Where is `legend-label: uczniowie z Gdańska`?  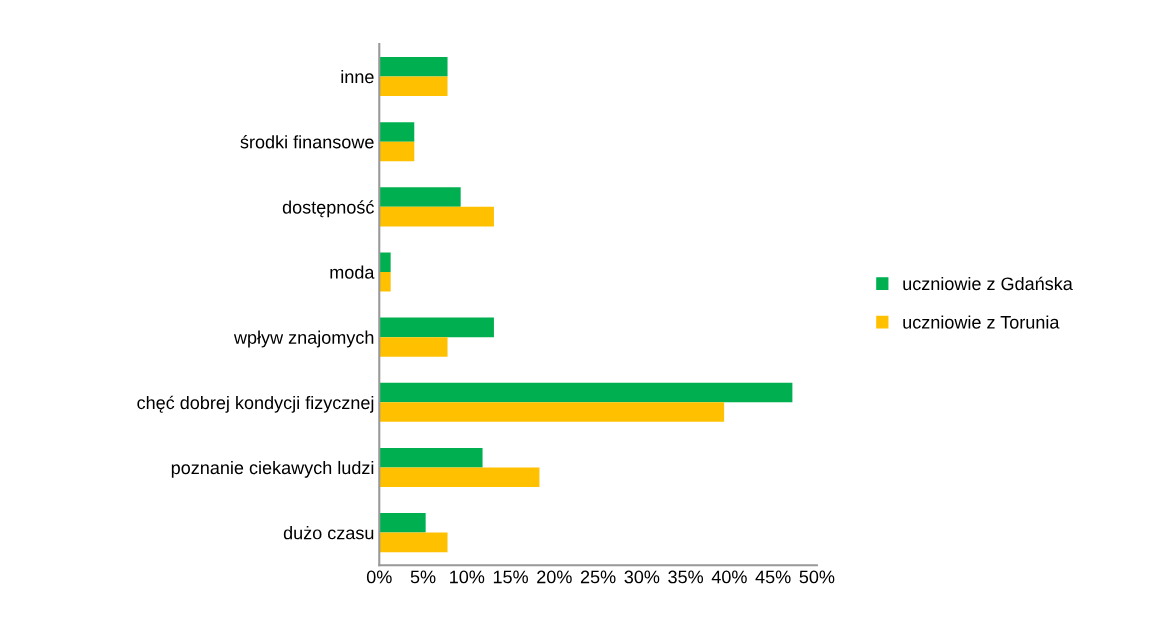 legend-label: uczniowie z Gdańska is located at coordinates (988, 283).